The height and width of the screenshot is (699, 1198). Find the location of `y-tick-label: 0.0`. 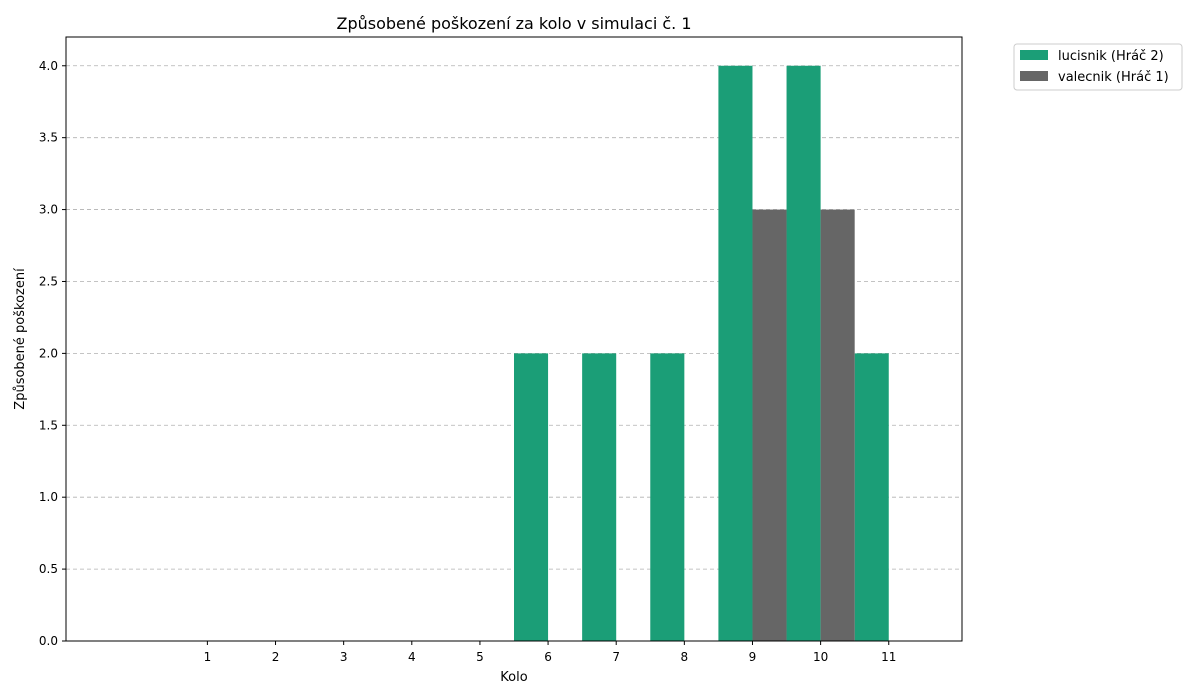

y-tick-label: 0.0 is located at coordinates (48, 641).